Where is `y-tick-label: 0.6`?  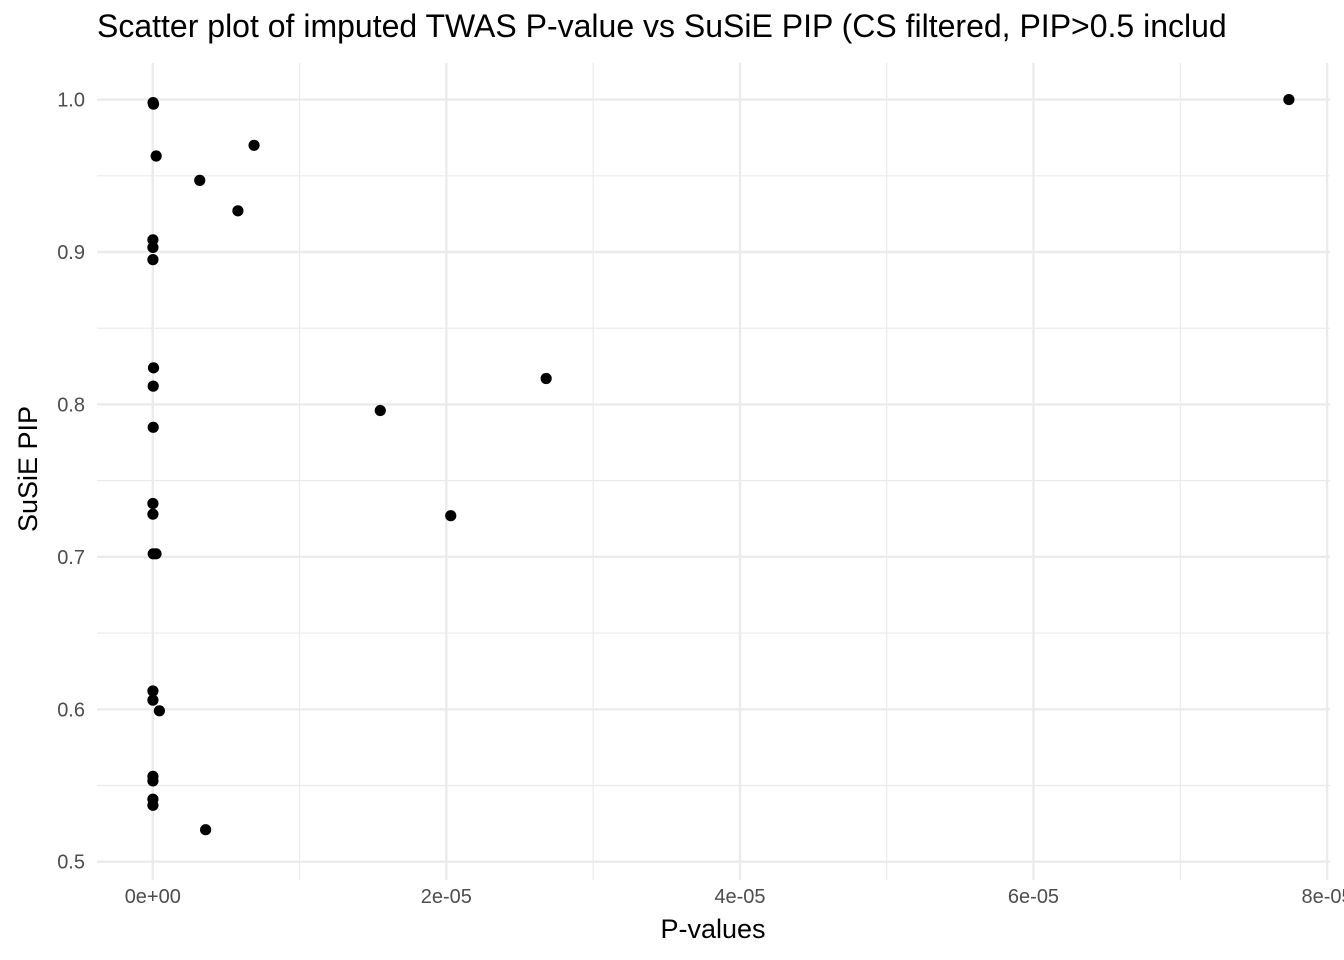 y-tick-label: 0.6 is located at coordinates (71, 710).